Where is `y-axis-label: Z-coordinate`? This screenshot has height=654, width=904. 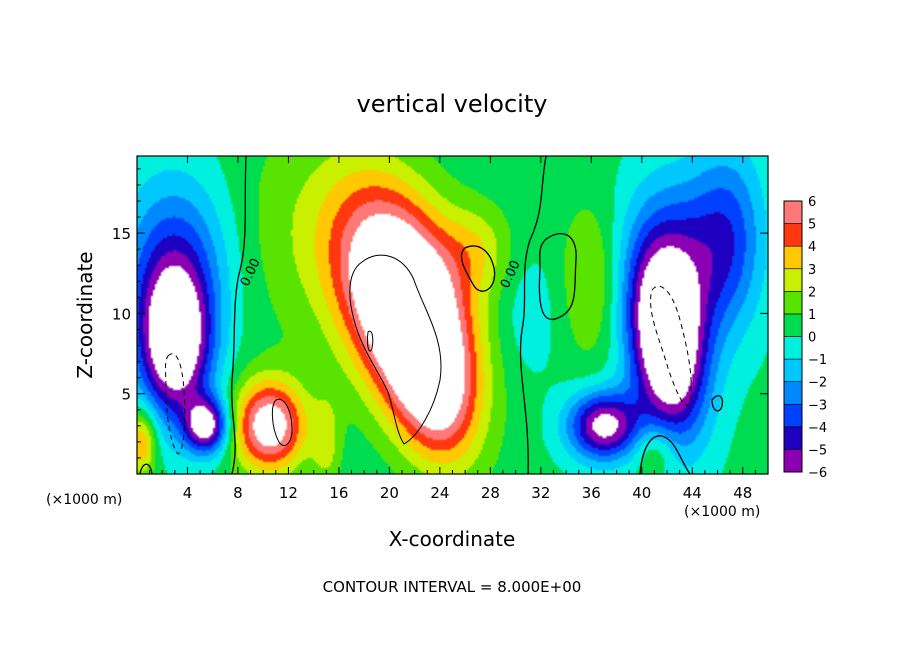
y-axis-label: Z-coordinate is located at coordinates (85, 314).